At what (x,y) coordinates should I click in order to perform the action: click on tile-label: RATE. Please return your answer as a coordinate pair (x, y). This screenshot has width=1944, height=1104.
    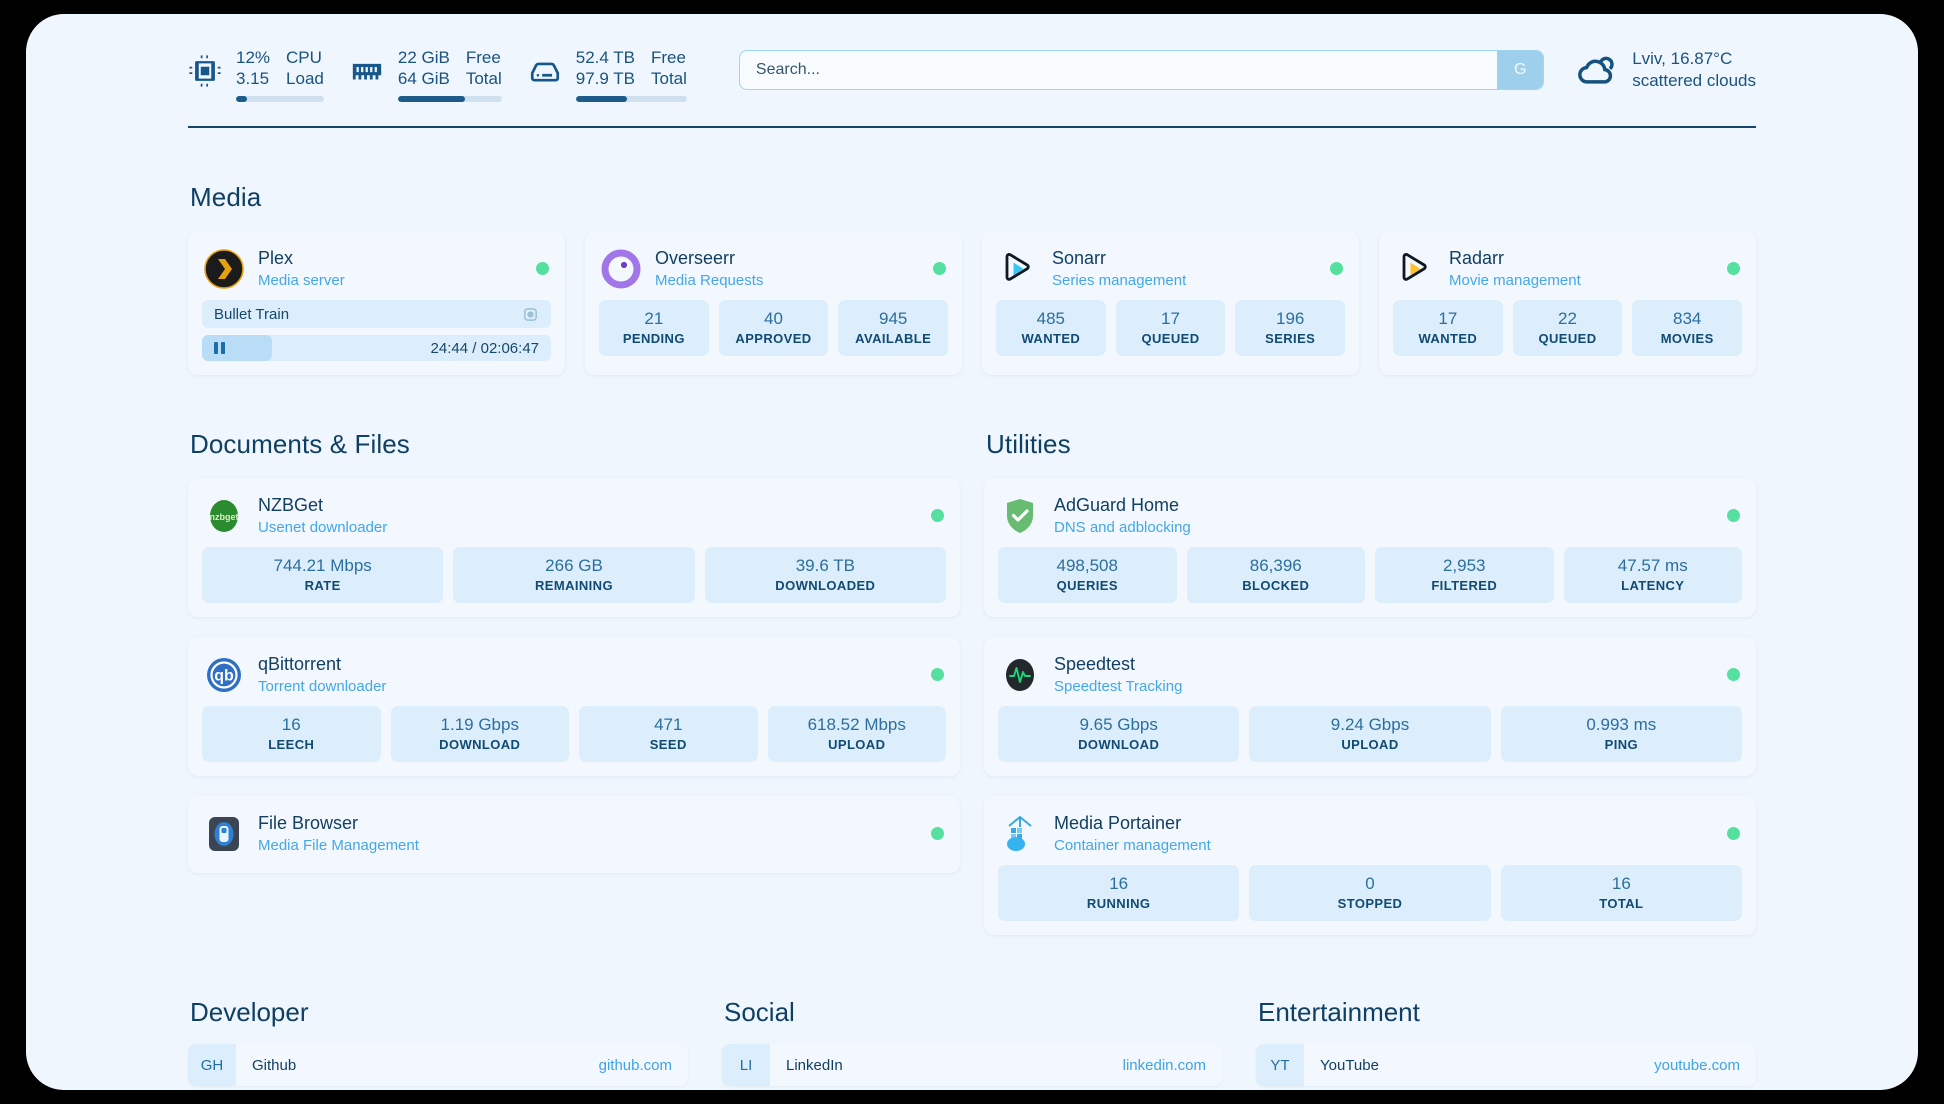
    Looking at the image, I should click on (322, 586).